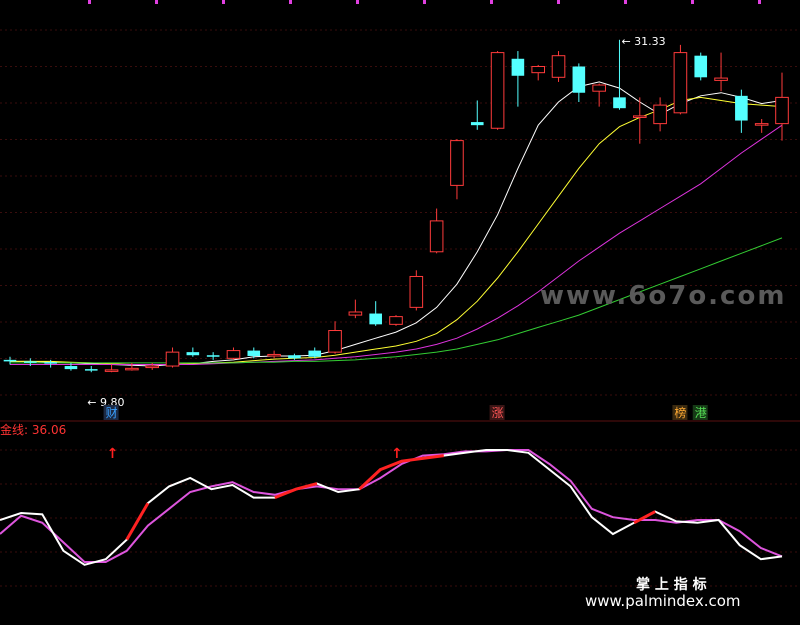  Describe the element at coordinates (33, 429) in the screenshot. I see `indicator-title: 金线: 36.06` at that location.